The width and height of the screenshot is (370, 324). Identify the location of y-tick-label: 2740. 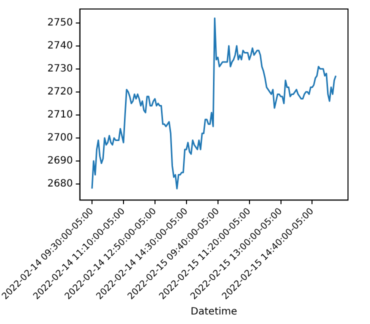
(60, 46).